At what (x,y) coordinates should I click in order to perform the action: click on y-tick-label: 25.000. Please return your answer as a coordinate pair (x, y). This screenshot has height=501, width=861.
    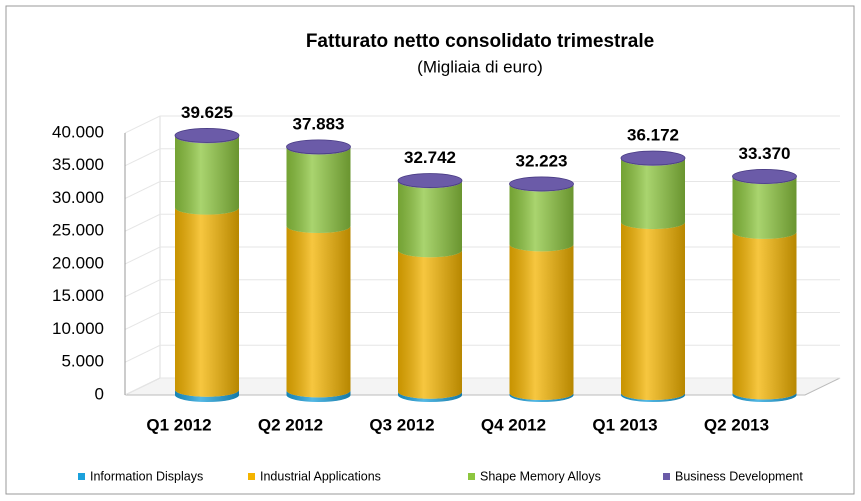
    Looking at the image, I should click on (78, 230).